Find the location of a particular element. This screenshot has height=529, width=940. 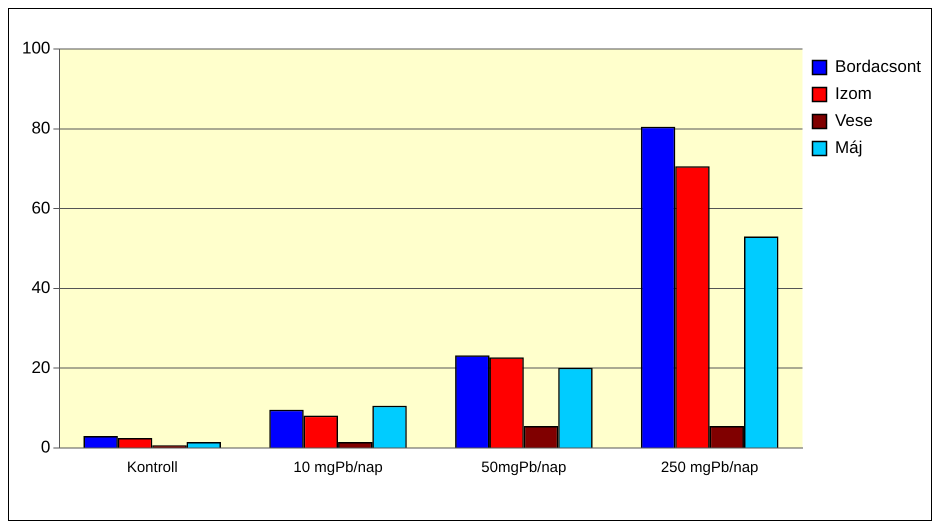

x-tick-label: 50mgPb/nap is located at coordinates (523, 467).